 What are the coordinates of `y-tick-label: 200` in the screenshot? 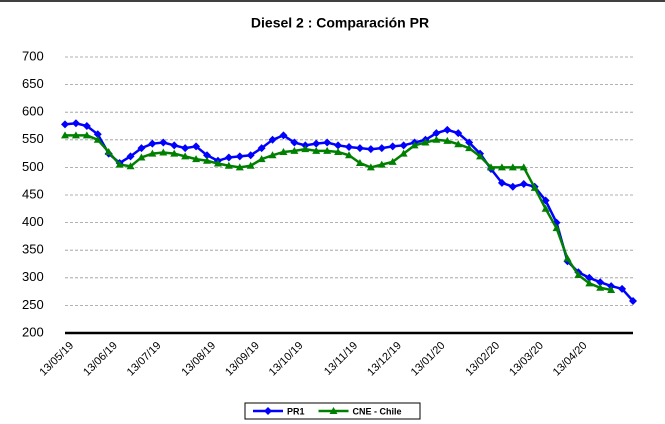 It's located at (33, 331).